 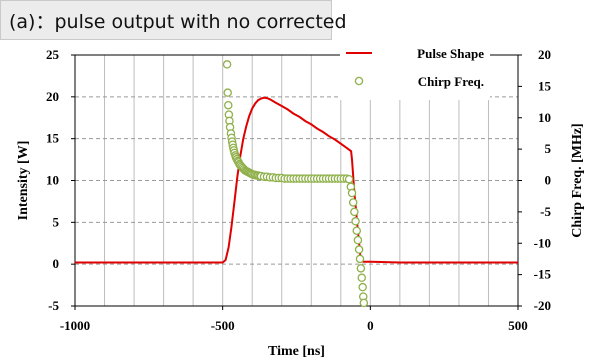 I want to click on x-axis-title: Time [ns], so click(x=296, y=351).